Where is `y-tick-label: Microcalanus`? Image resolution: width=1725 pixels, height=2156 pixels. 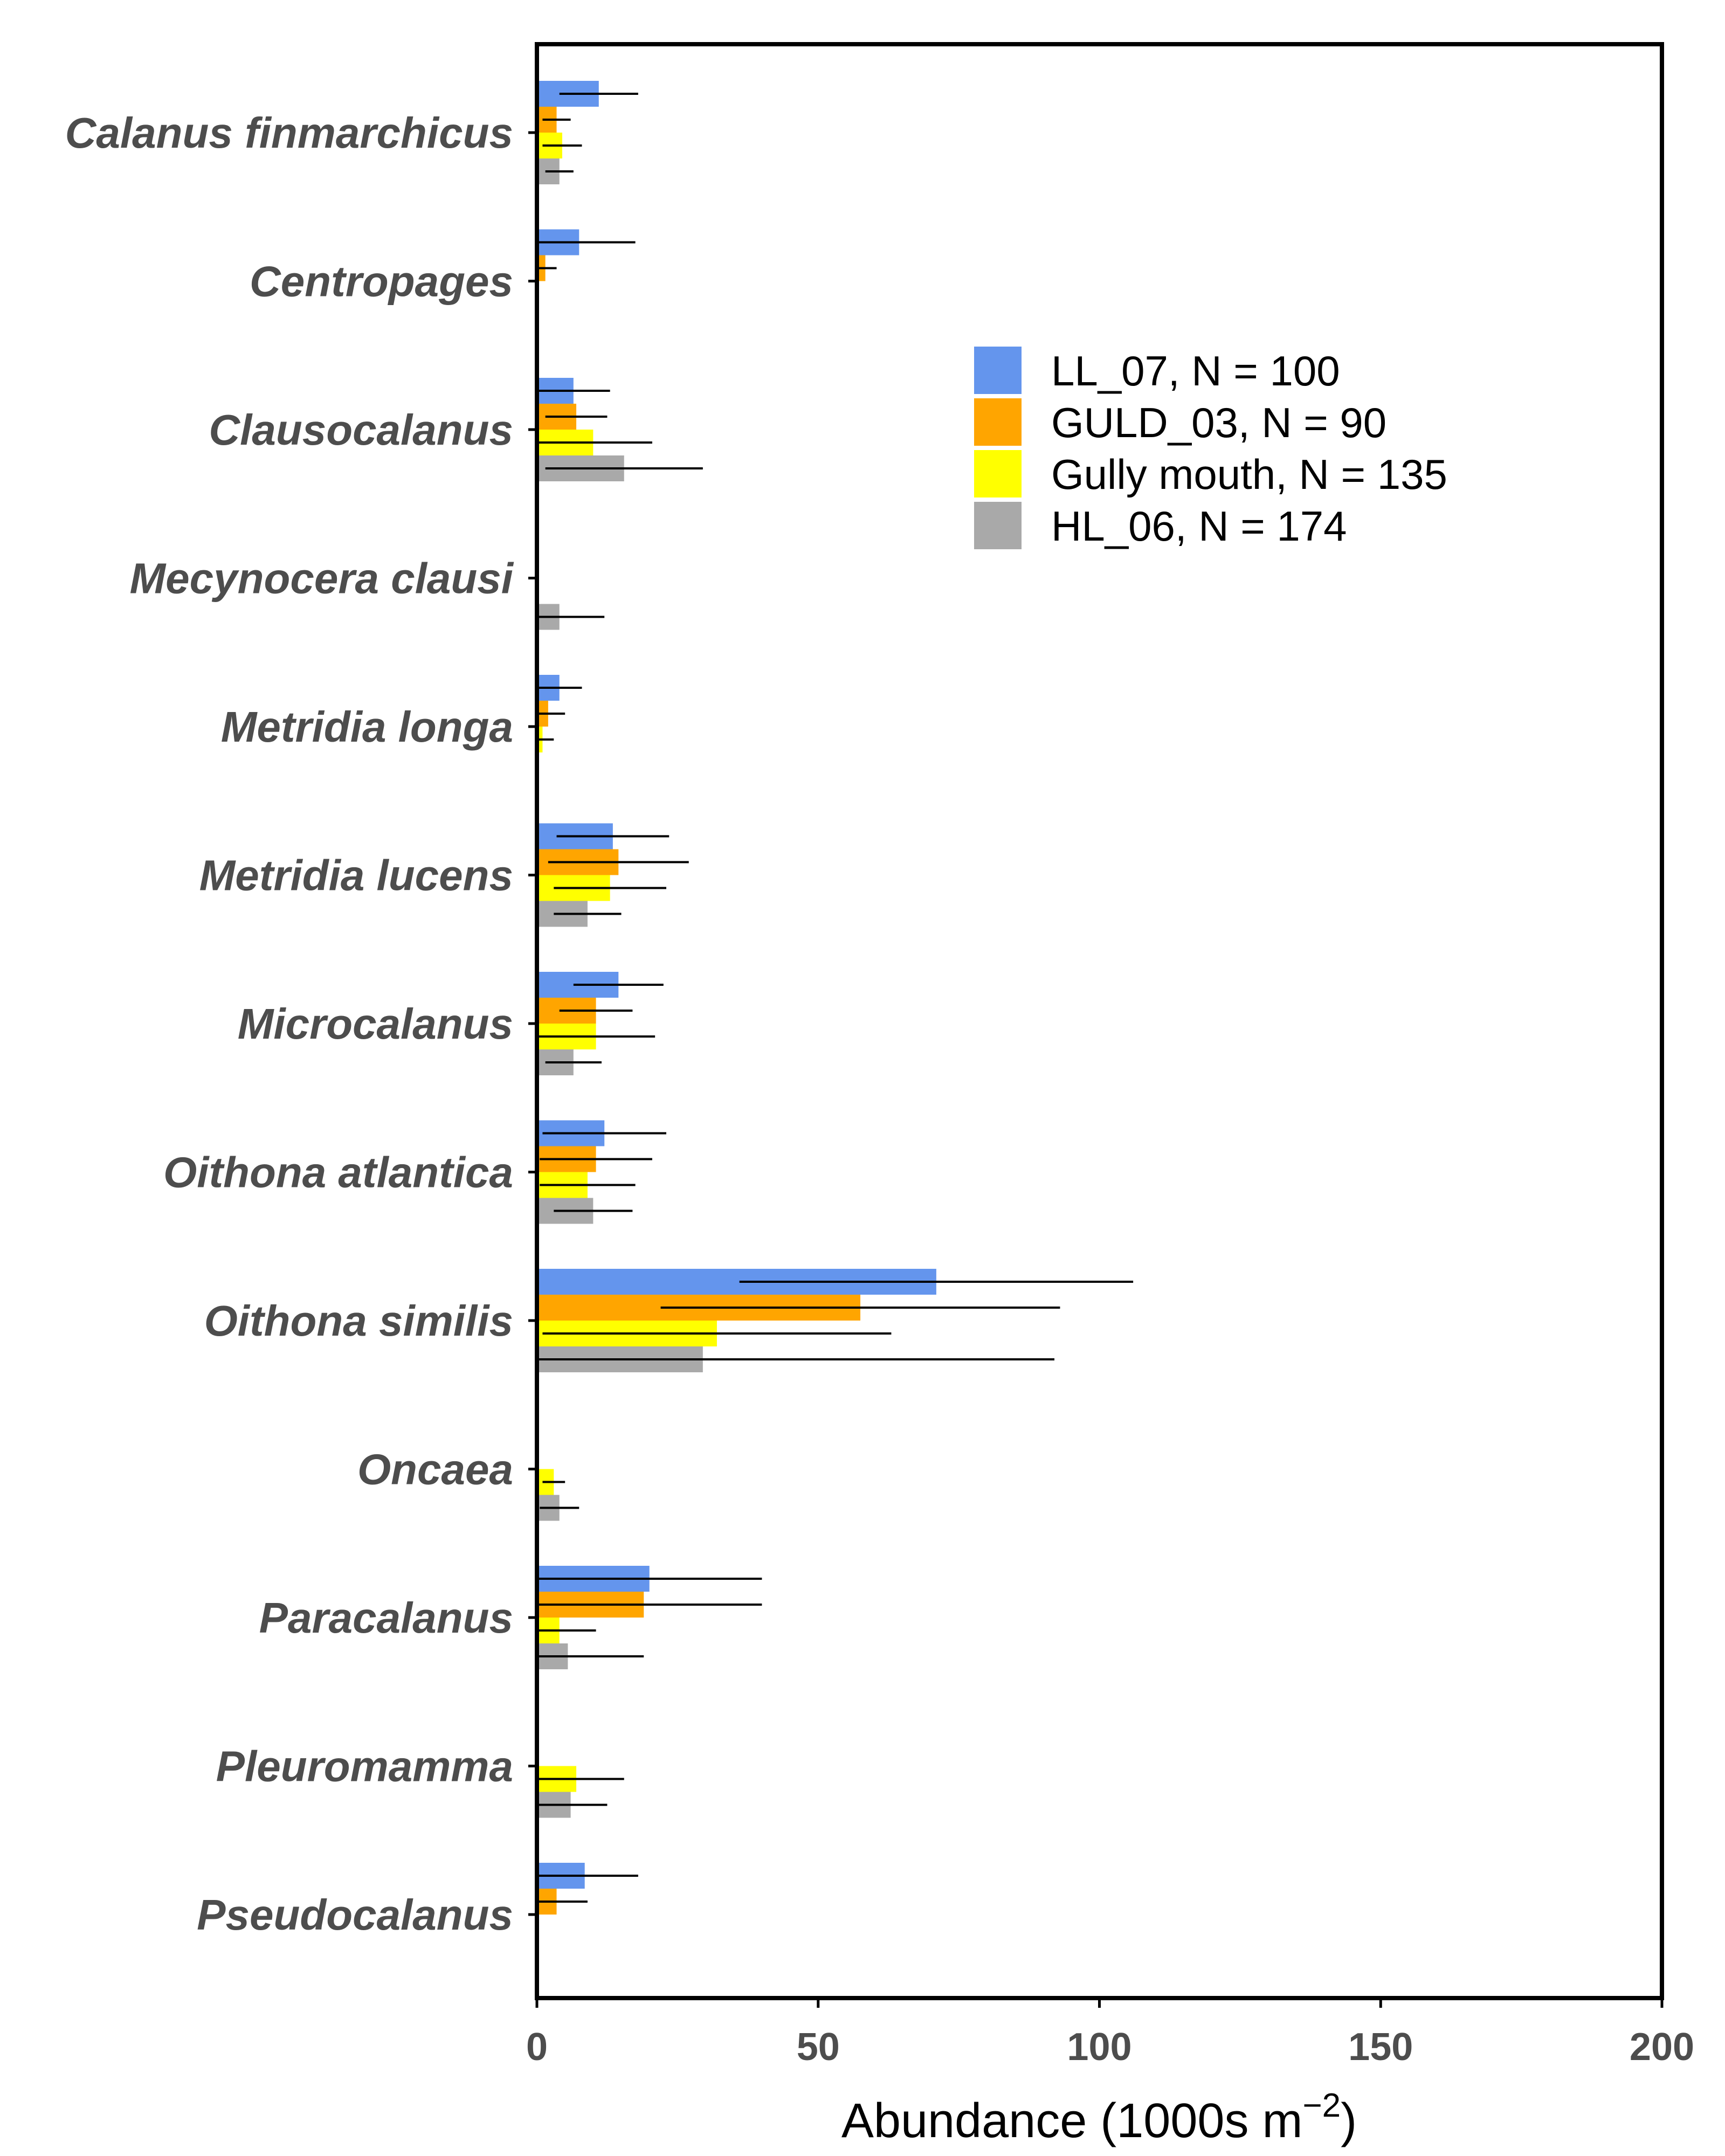
y-tick-label: Microcalanus is located at coordinates (375, 1024).